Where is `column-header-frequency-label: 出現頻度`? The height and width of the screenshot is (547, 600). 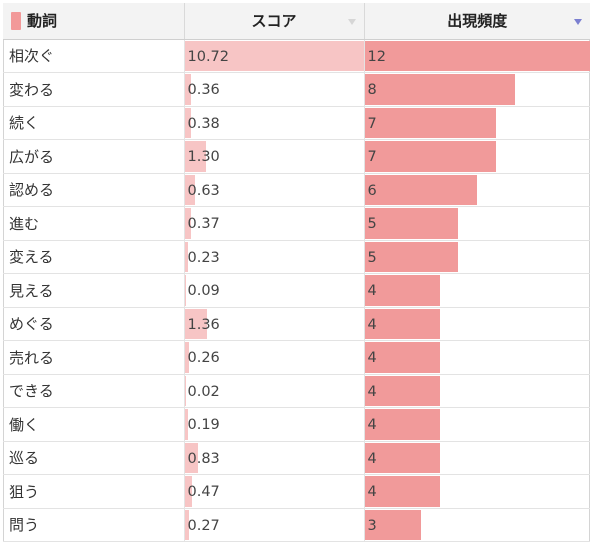
column-header-frequency-label: 出現頻度 is located at coordinates (477, 21).